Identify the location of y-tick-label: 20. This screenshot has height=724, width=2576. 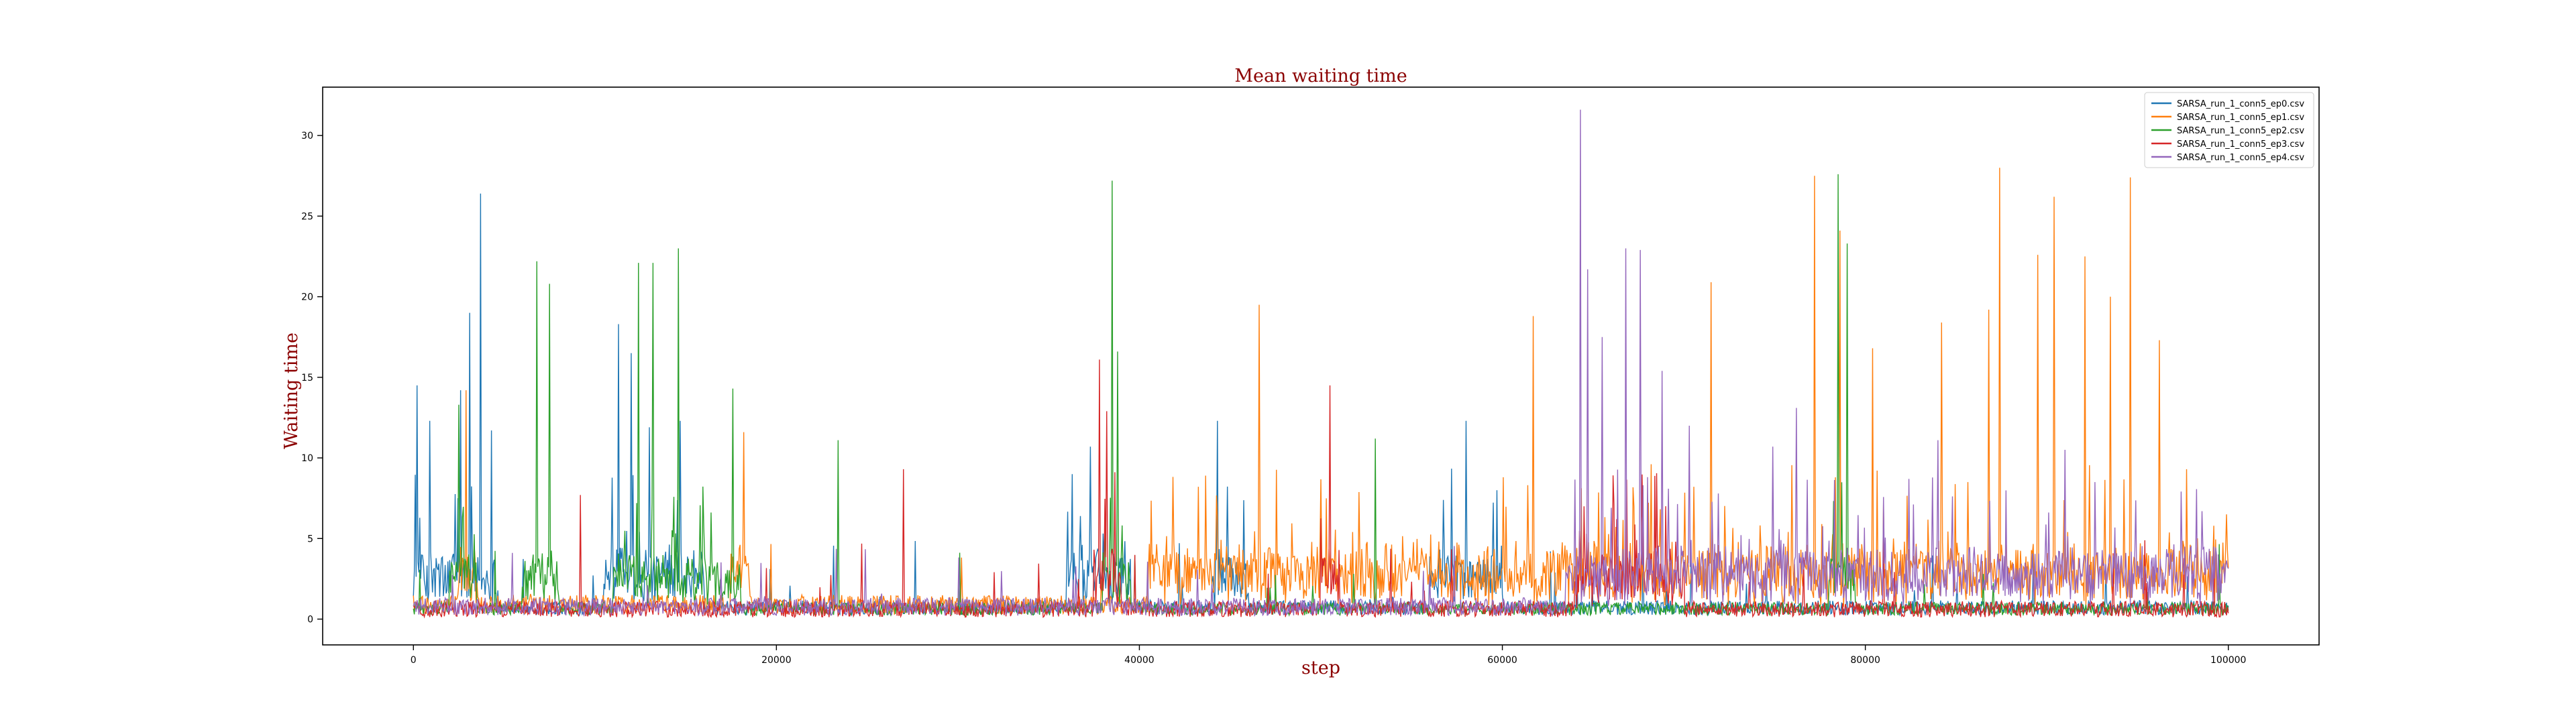
(307, 297).